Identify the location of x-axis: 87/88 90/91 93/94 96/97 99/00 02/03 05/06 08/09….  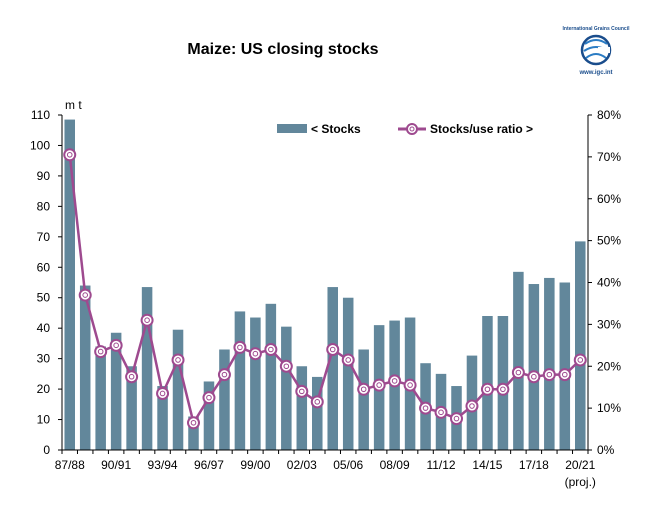
(325, 469).